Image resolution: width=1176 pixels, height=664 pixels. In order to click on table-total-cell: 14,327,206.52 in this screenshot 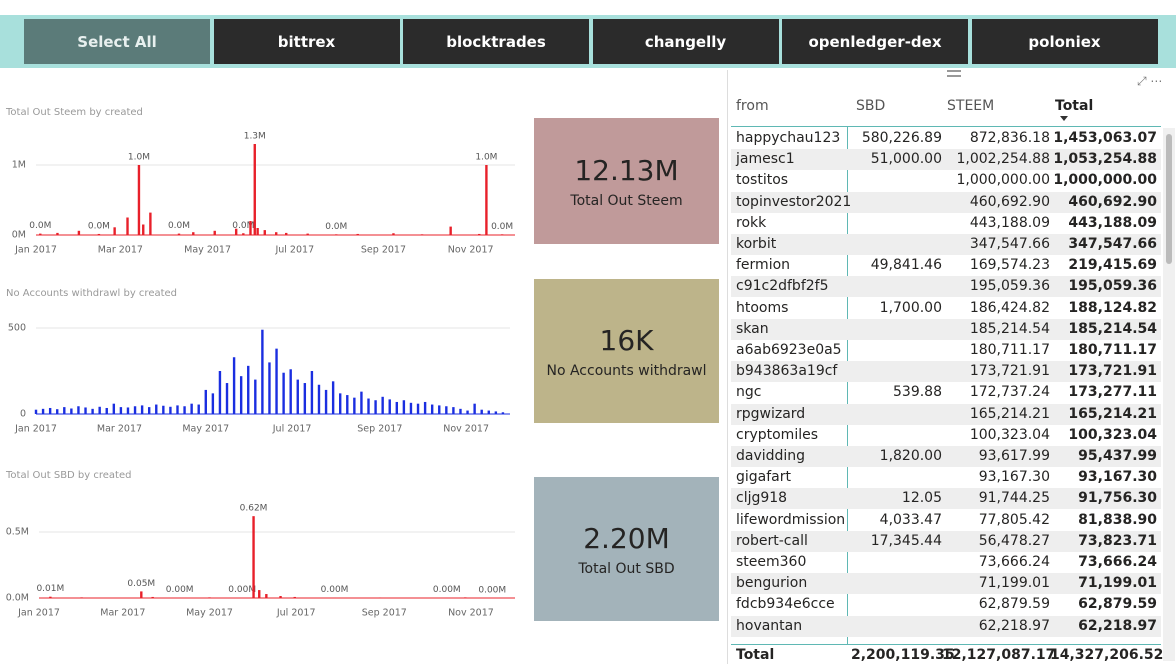, I will do `click(1107, 655)`.